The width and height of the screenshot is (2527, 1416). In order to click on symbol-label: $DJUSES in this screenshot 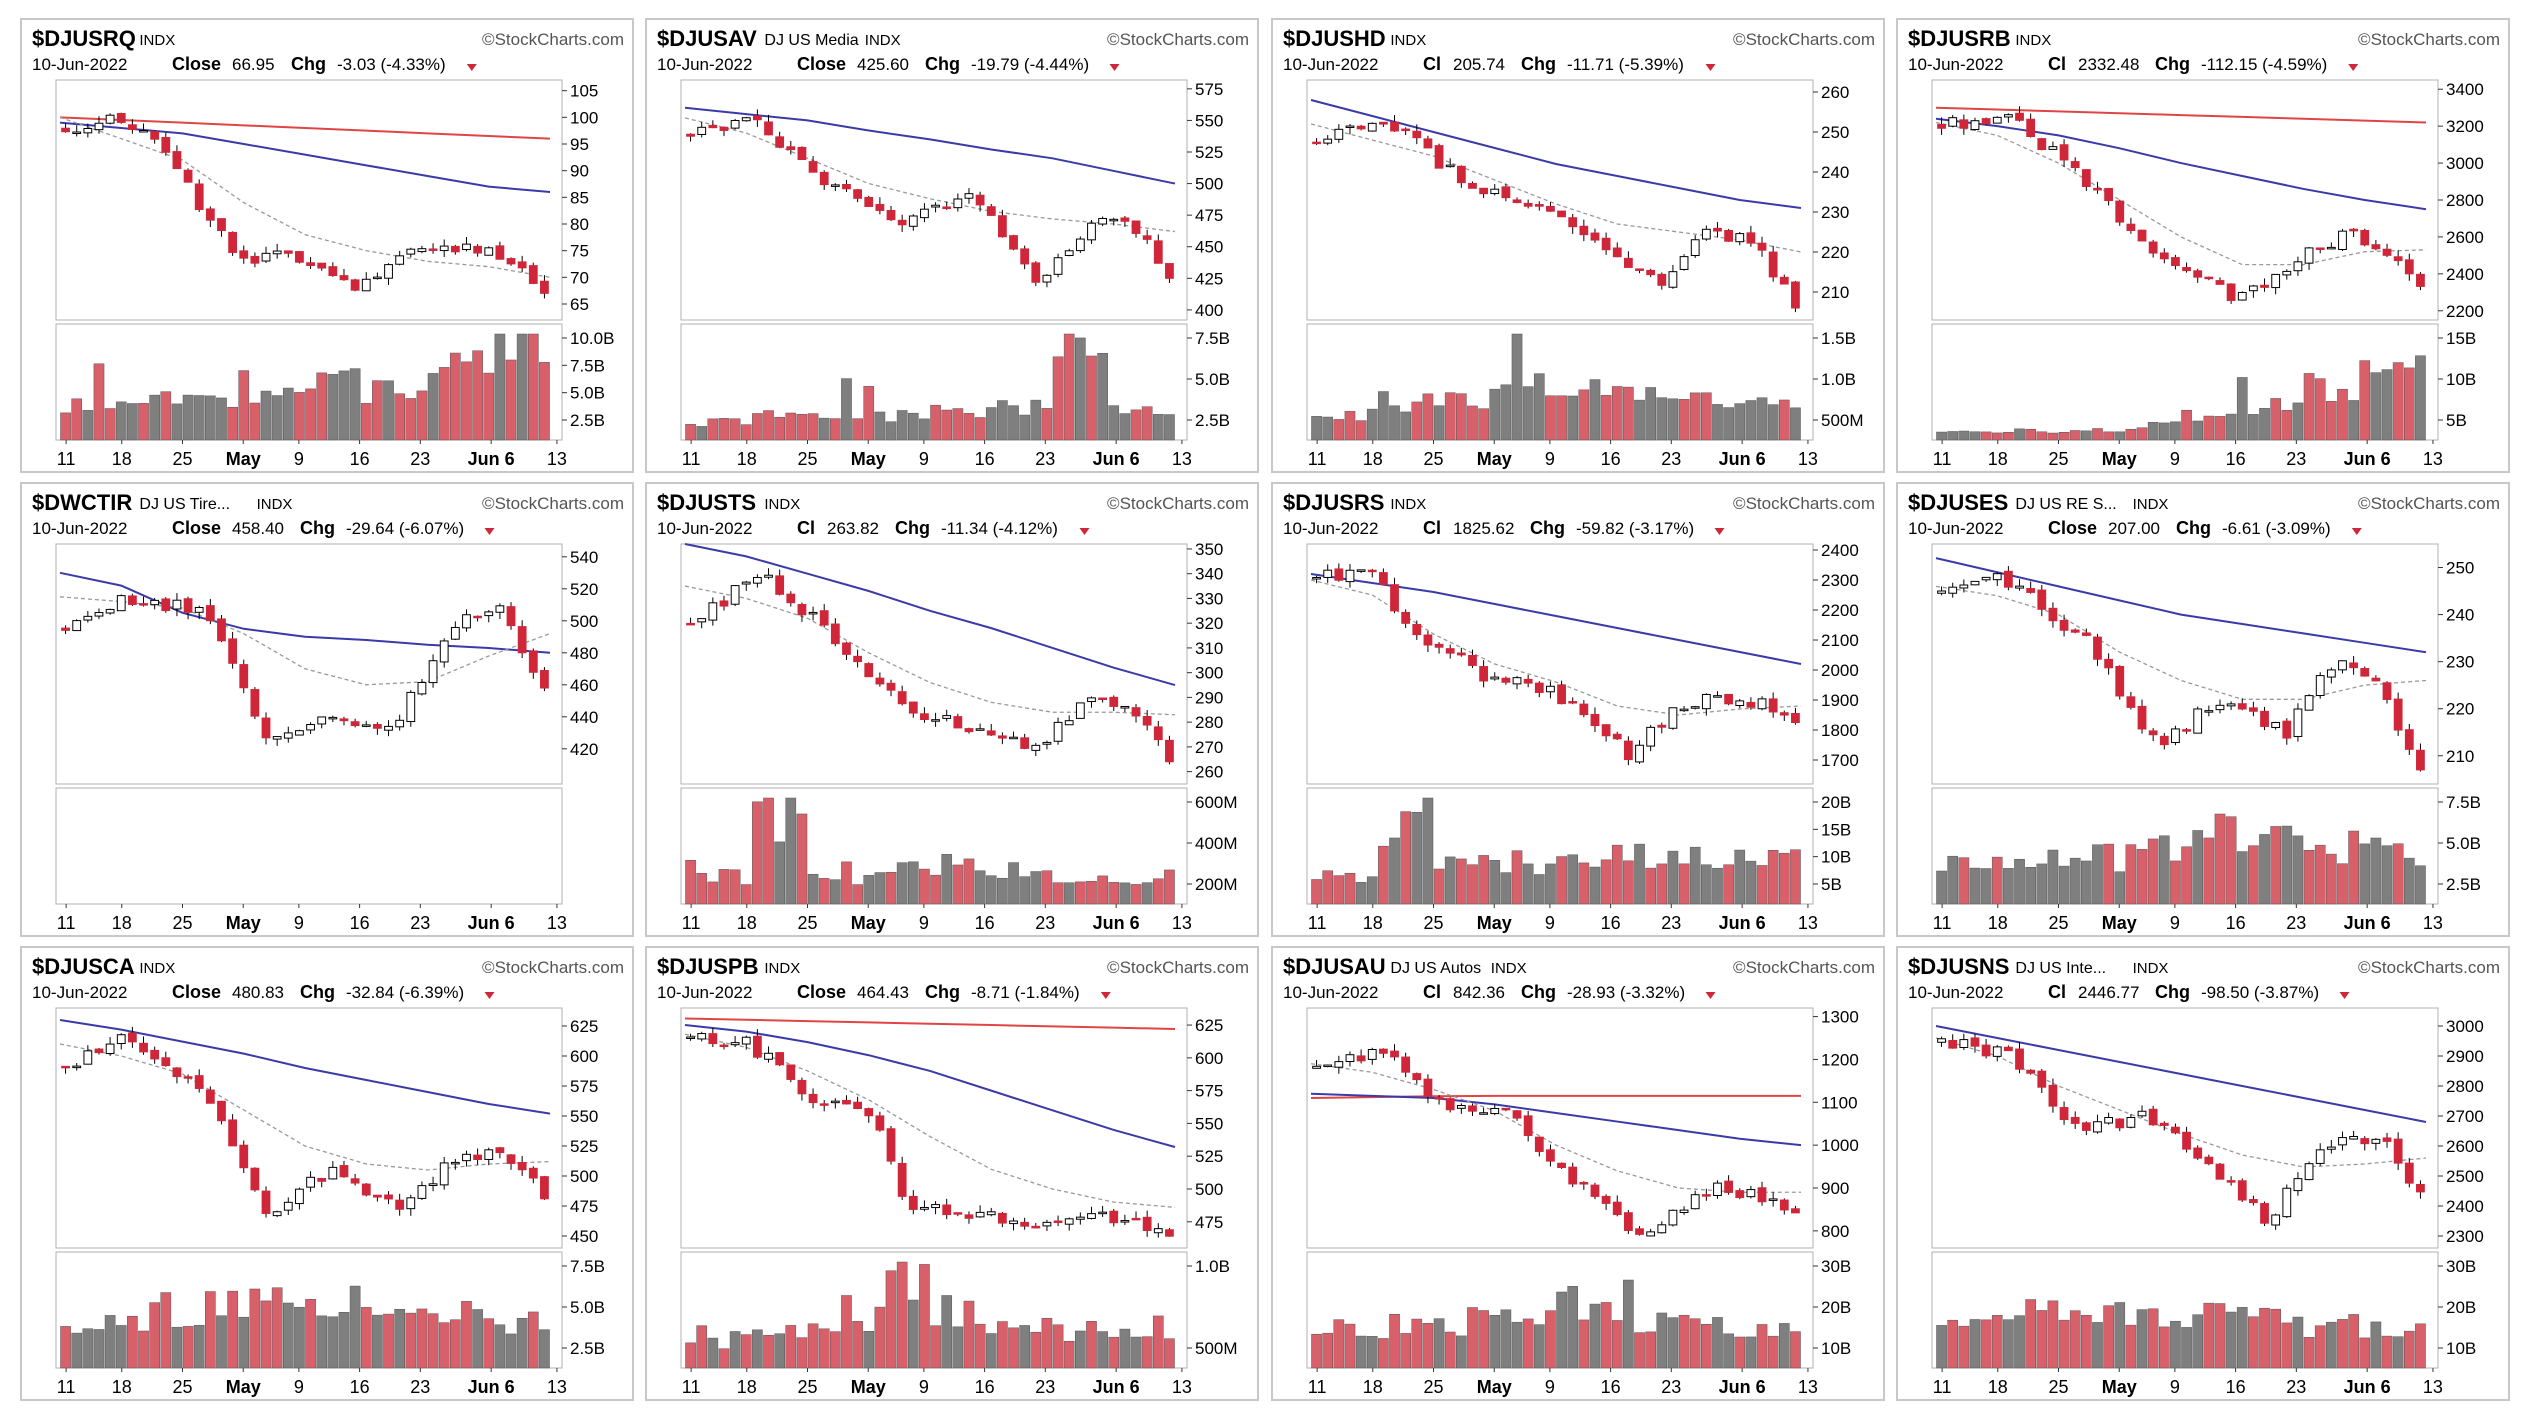, I will do `click(1958, 502)`.